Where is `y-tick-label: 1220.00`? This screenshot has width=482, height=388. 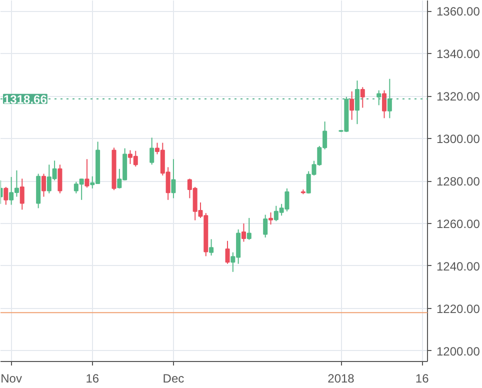
y-tick-label: 1220.00 is located at coordinates (458, 309).